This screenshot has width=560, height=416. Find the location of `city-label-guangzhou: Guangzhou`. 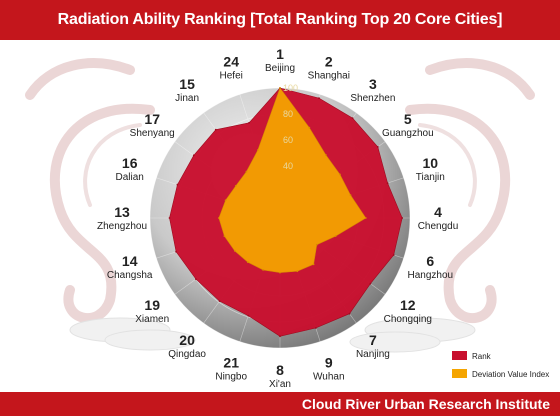

city-label-guangzhou: Guangzhou is located at coordinates (408, 133).